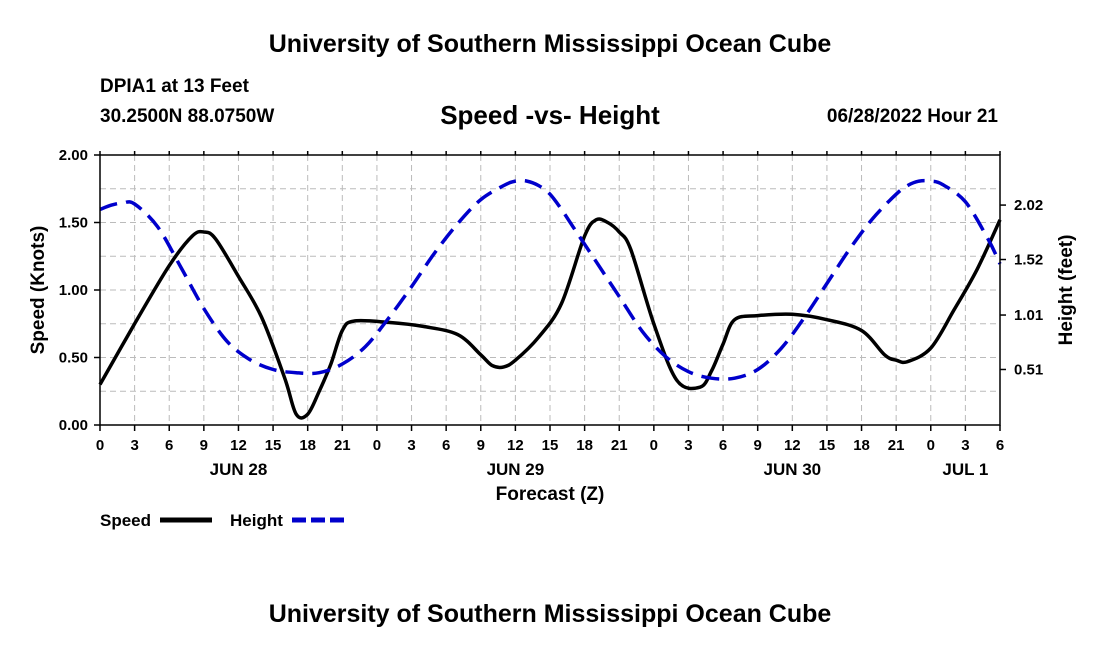 This screenshot has height=650, width=1100. I want to click on date-label: JUN 30, so click(792, 469).